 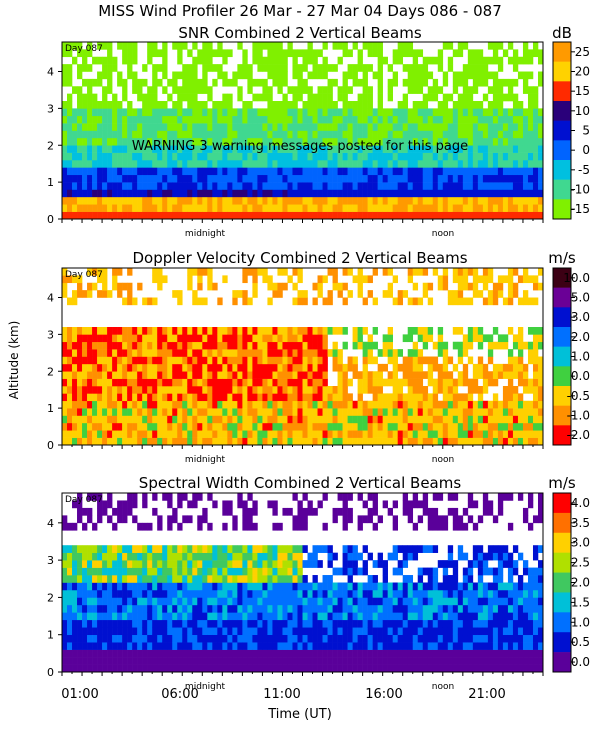 What do you see at coordinates (562, 130) in the screenshot?
I see `colorbar-segment` at bounding box center [562, 130].